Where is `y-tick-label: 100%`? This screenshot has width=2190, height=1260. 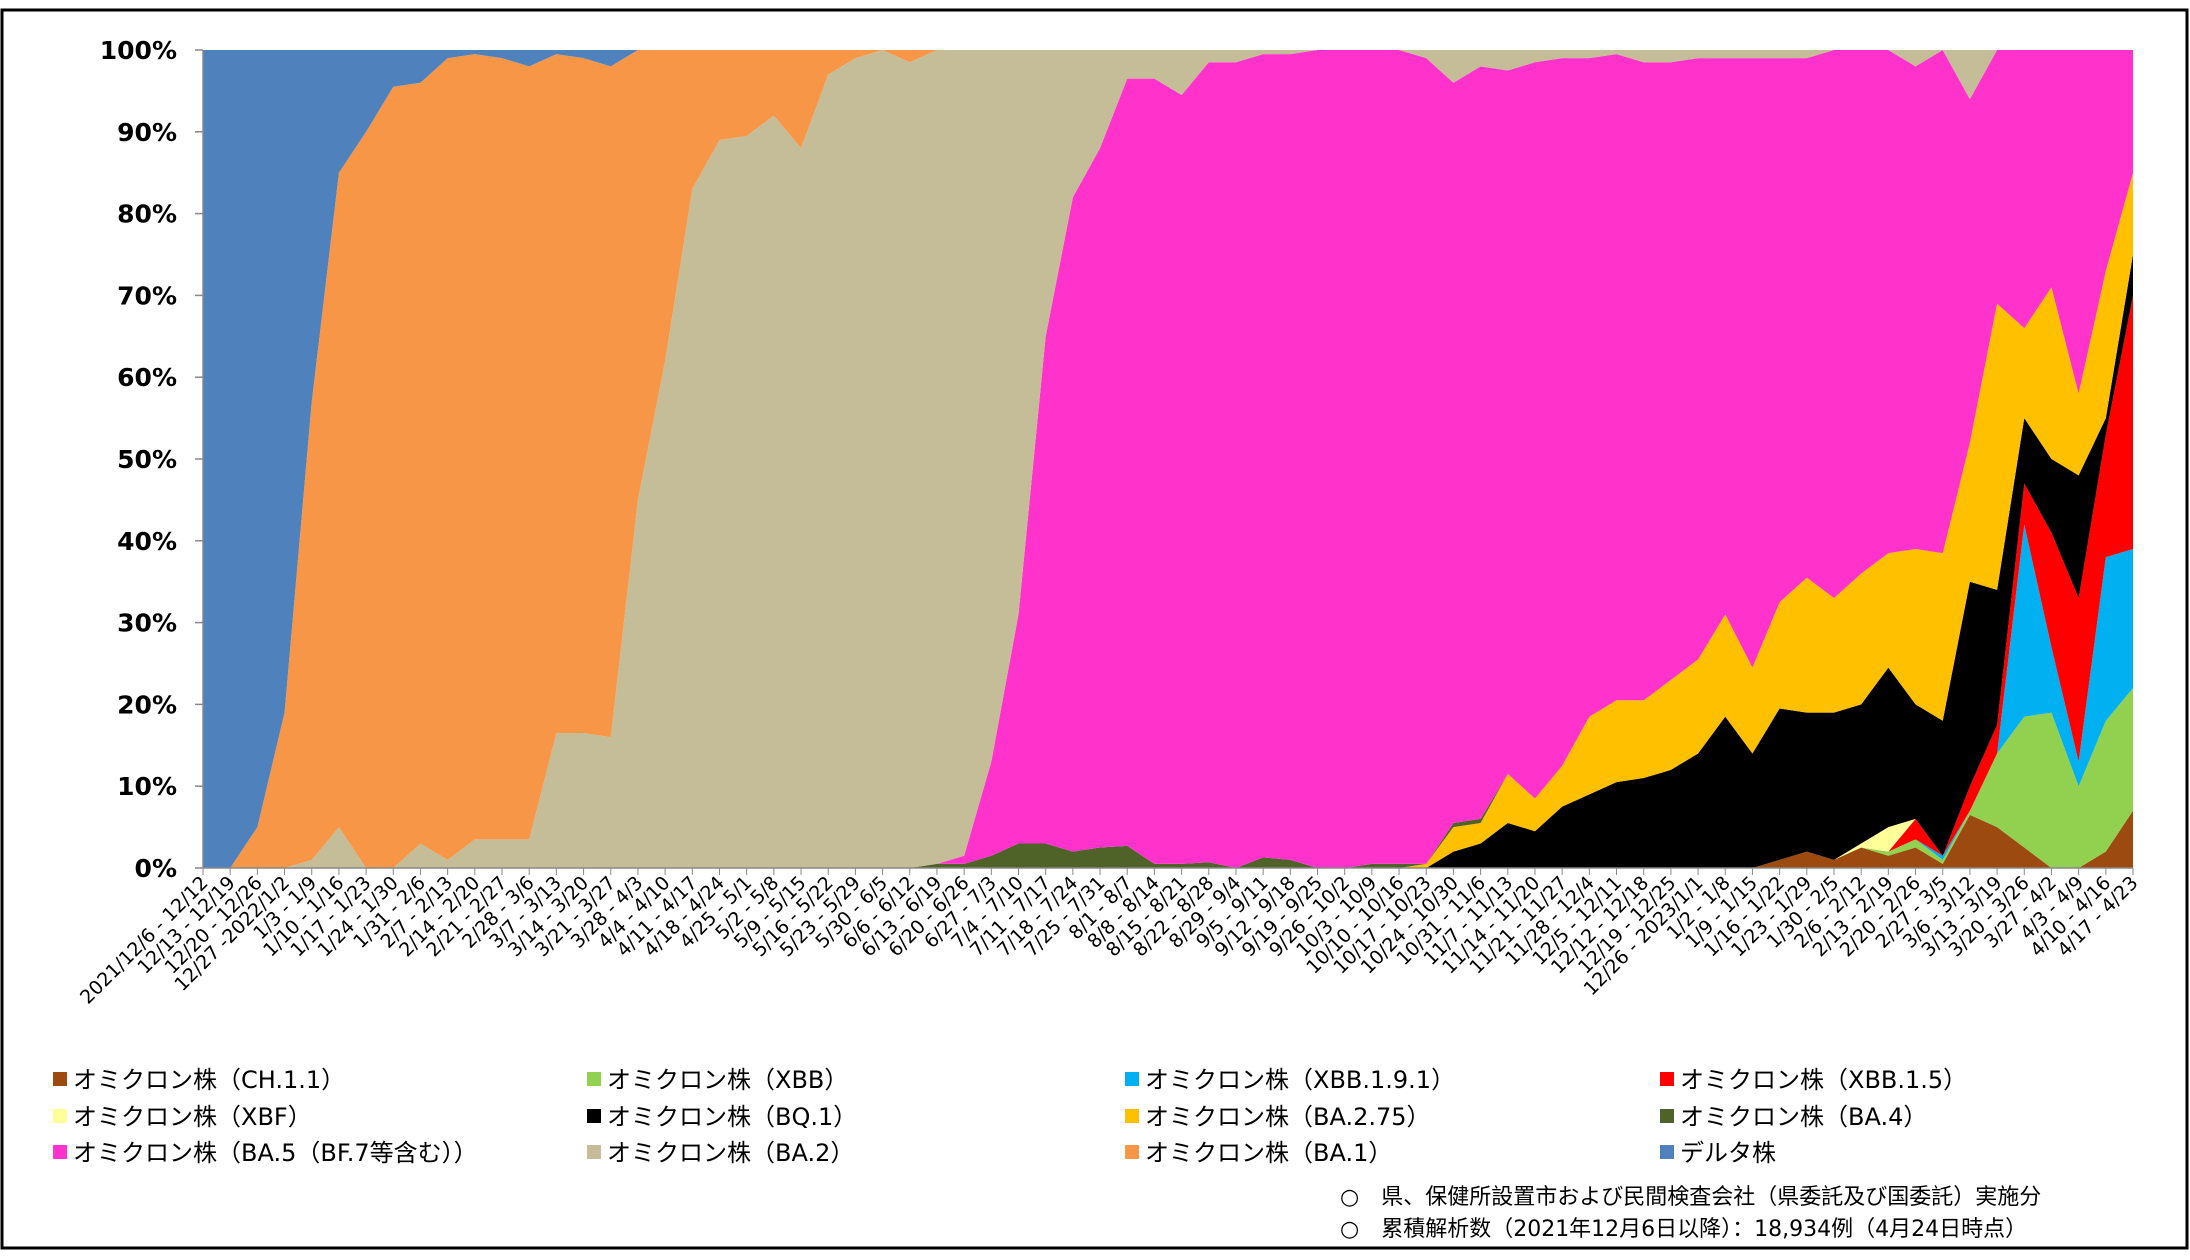
y-tick-label: 100% is located at coordinates (138, 50).